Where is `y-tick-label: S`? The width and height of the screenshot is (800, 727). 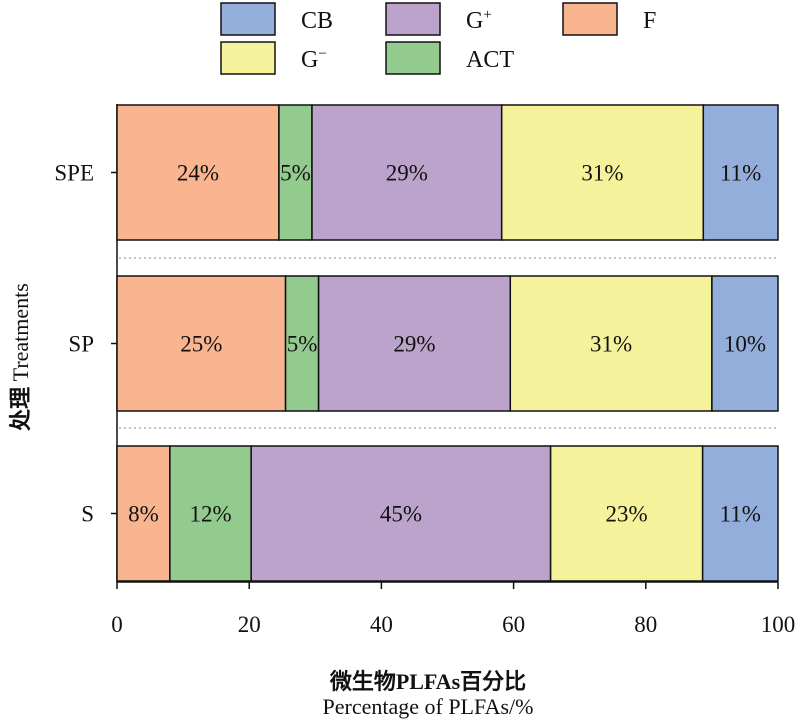 y-tick-label: S is located at coordinates (87, 514).